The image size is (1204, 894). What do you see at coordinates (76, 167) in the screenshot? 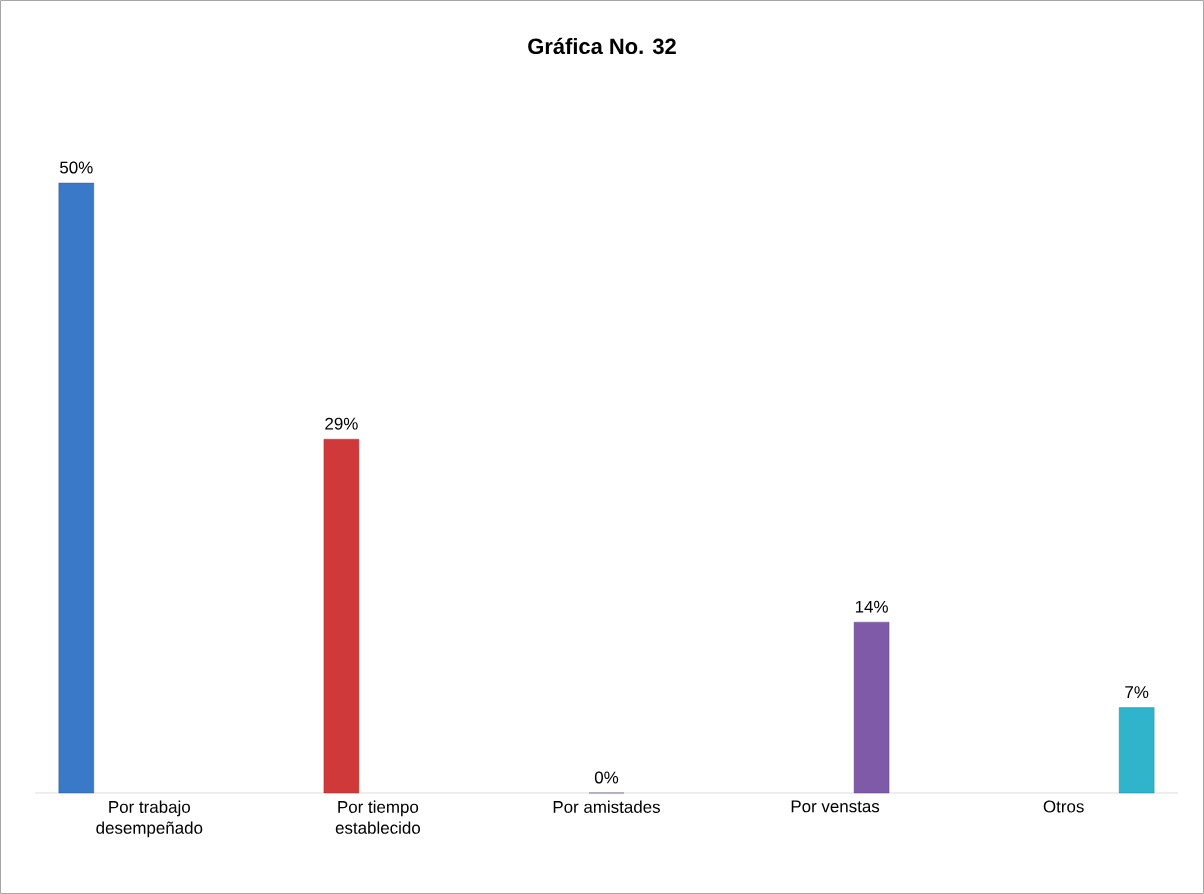
I see `data-label: 50%` at bounding box center [76, 167].